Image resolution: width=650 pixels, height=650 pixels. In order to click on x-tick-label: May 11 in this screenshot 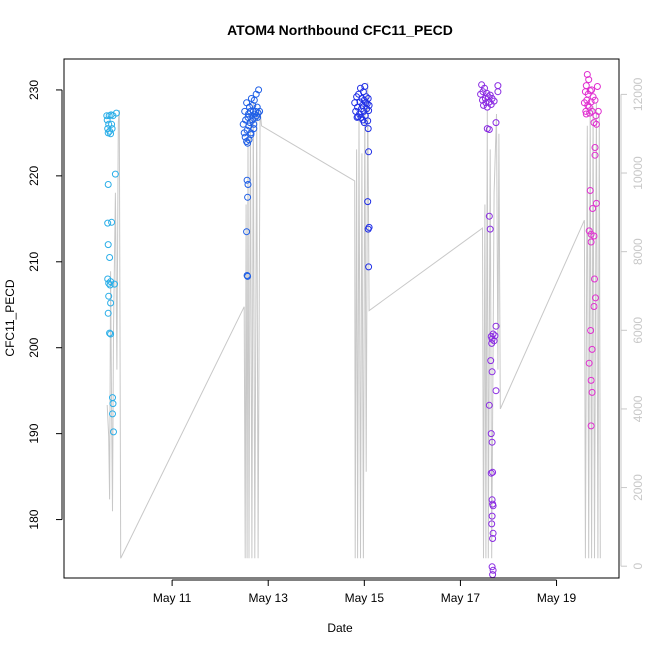, I will do `click(172, 598)`.